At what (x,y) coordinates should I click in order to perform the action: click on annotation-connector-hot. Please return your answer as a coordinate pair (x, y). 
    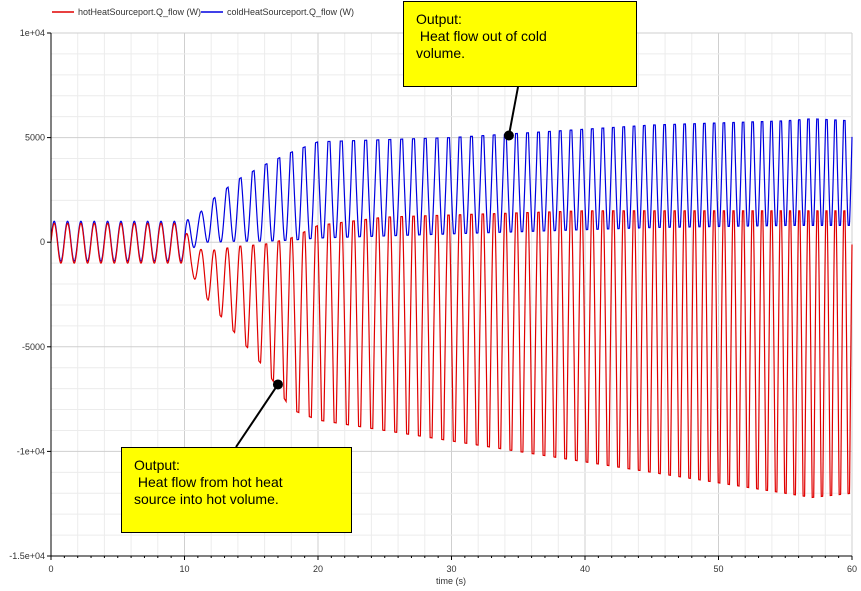
    Looking at the image, I should click on (257, 415).